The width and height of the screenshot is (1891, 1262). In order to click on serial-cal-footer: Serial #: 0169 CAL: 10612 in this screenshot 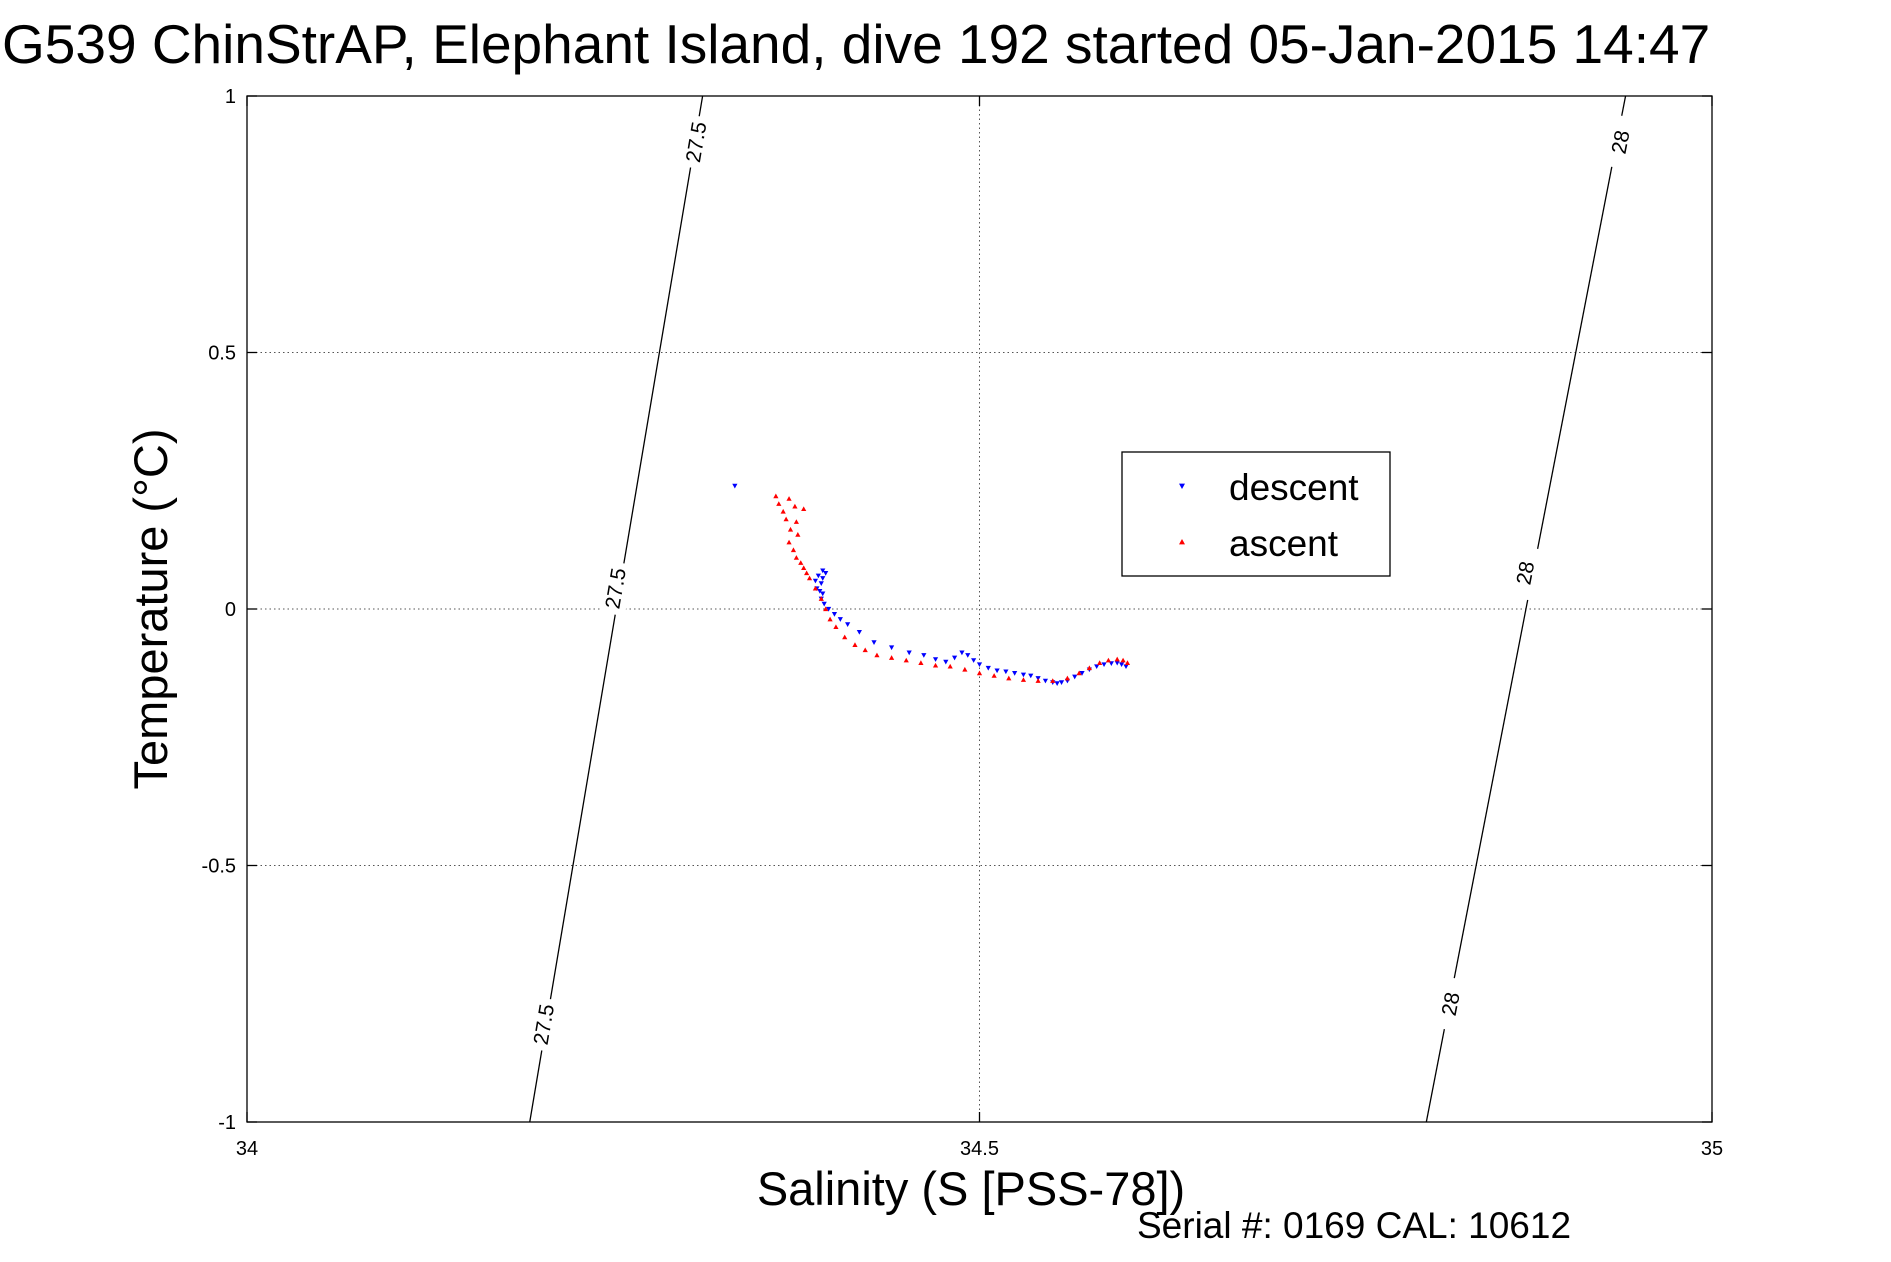, I will do `click(1354, 1225)`.